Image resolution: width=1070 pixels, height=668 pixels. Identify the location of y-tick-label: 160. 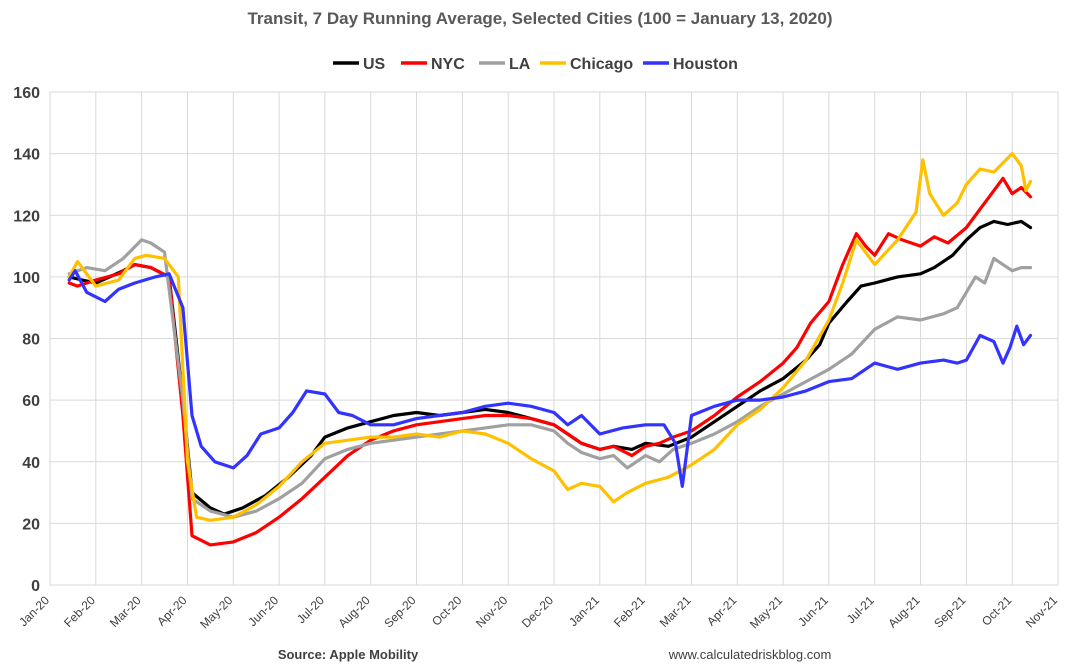
(26, 93).